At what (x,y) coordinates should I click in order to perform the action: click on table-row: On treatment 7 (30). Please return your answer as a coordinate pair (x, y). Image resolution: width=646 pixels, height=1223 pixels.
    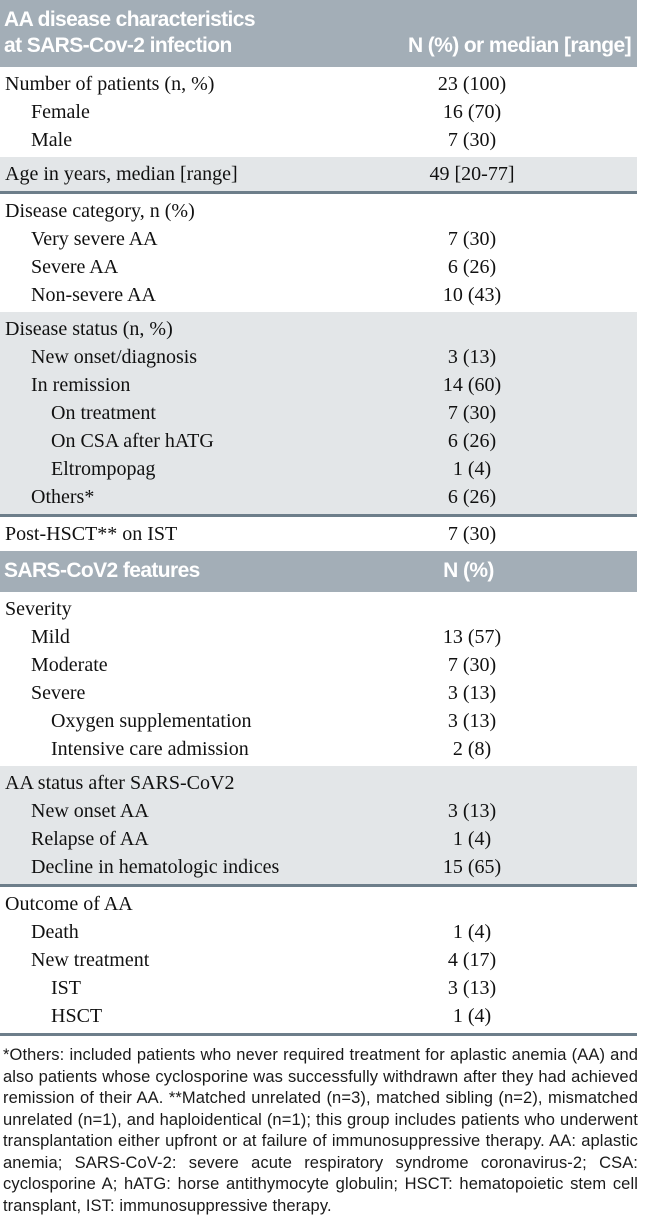
    Looking at the image, I should click on (318, 413).